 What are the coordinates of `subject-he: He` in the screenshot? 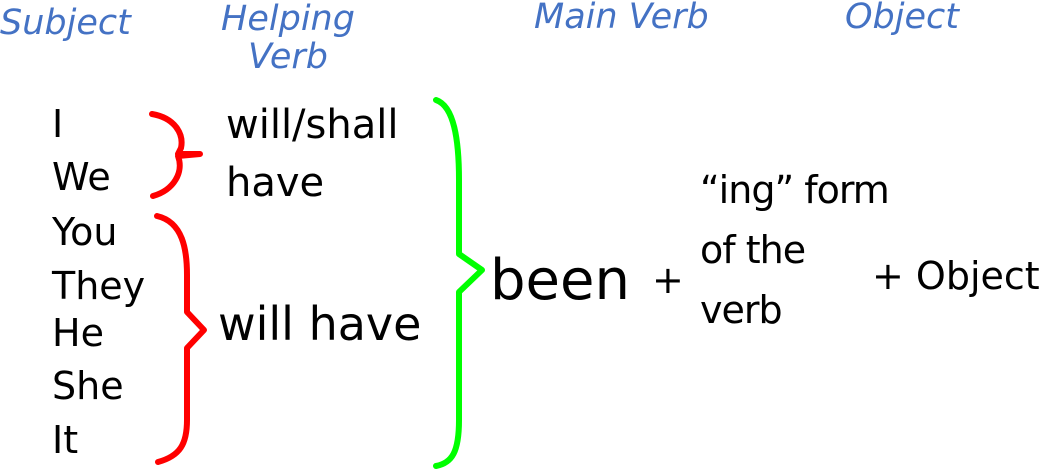 It's located at (78, 333).